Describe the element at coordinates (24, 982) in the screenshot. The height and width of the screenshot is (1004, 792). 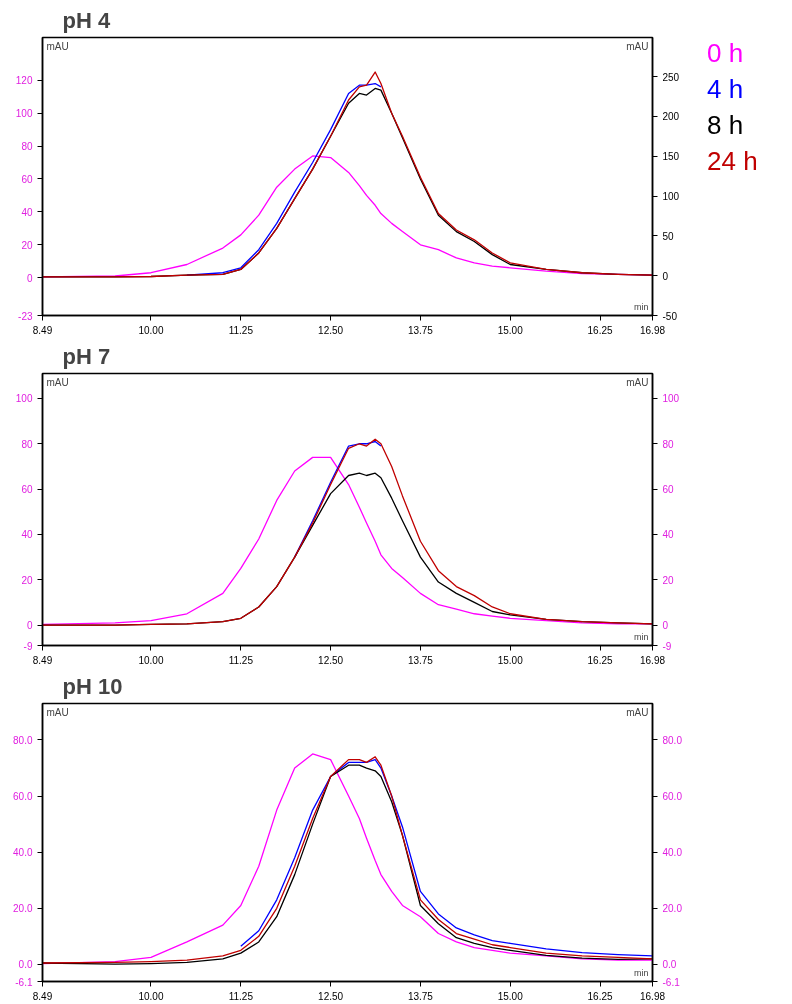
I see `y-tick-label: -6.1` at that location.